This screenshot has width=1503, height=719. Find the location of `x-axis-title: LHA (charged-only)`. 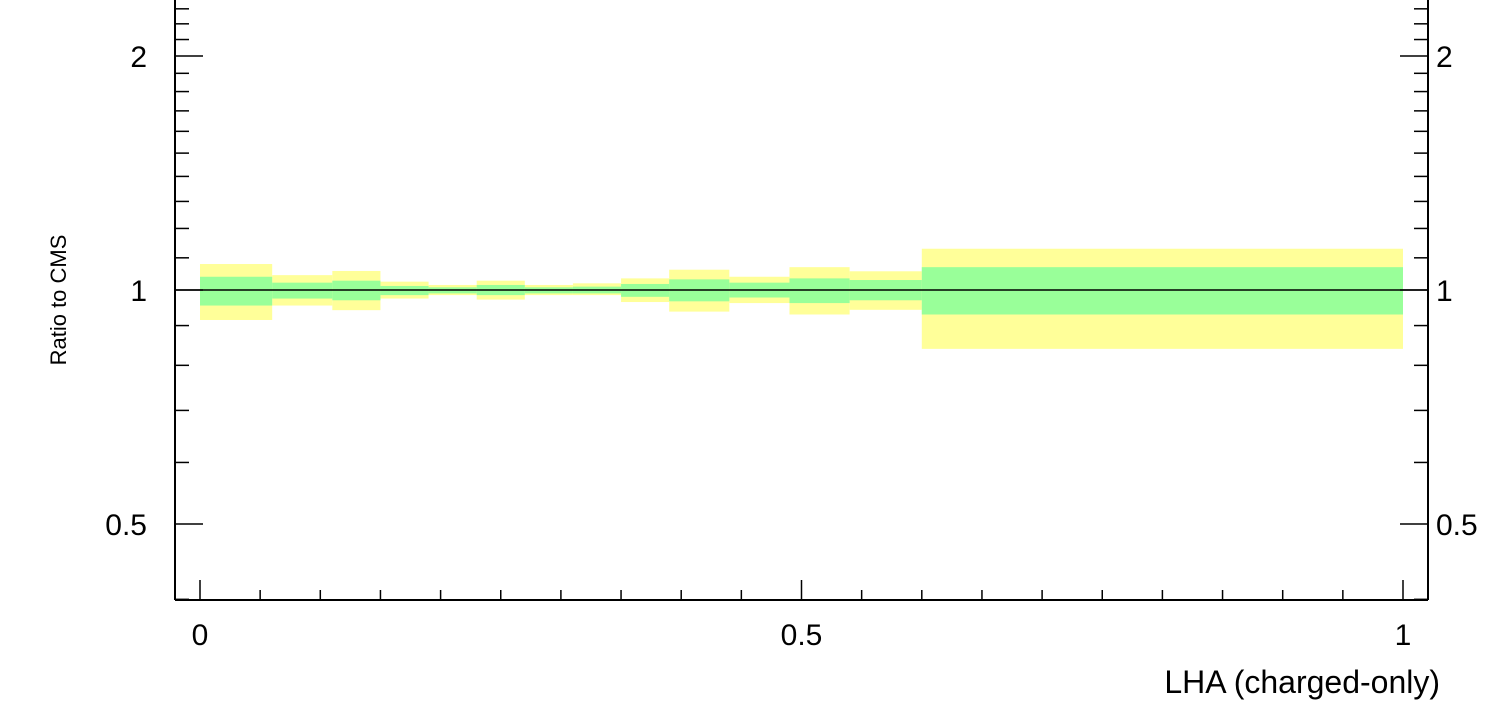

x-axis-title: LHA (charged-only) is located at coordinates (1302, 682).